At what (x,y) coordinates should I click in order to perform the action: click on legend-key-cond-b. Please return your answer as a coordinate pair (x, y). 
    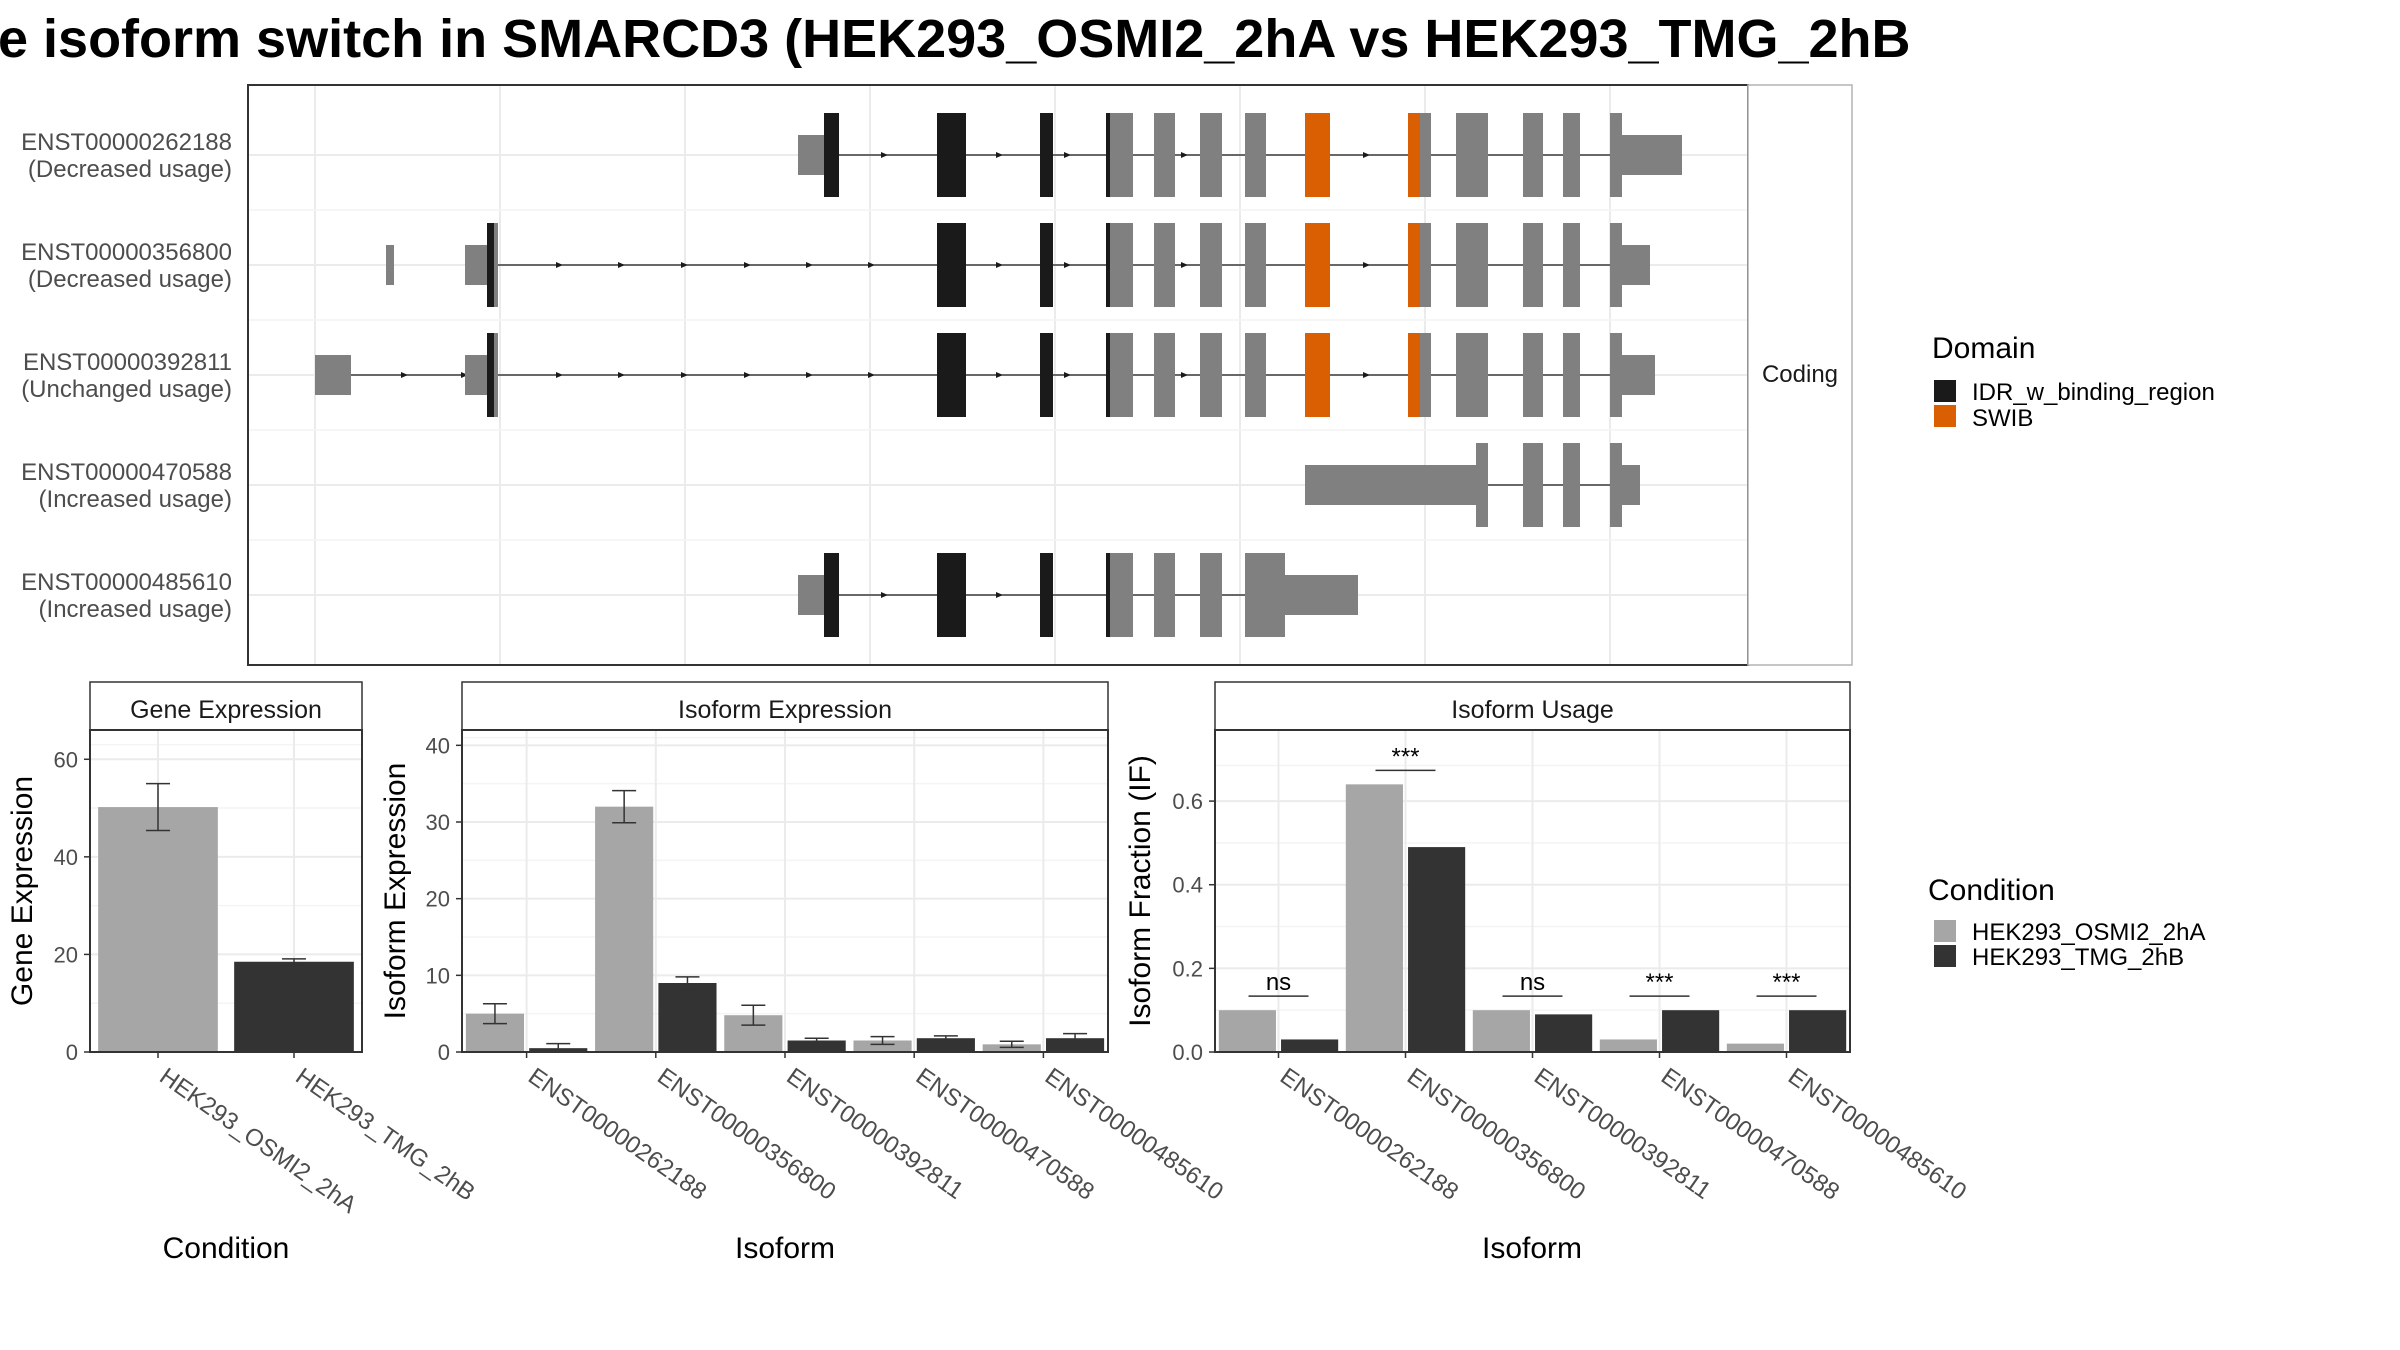
    Looking at the image, I should click on (1945, 956).